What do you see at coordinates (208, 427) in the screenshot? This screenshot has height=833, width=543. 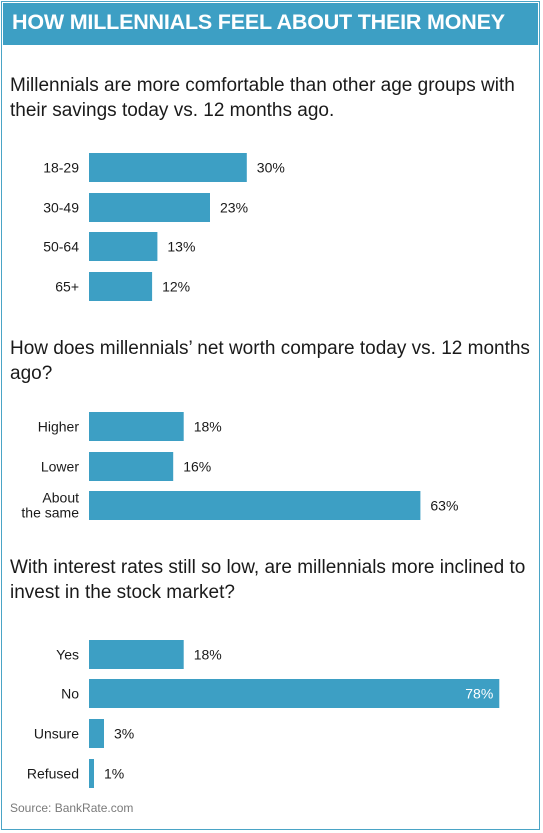 I see `value-label-net-worth-0: 18%` at bounding box center [208, 427].